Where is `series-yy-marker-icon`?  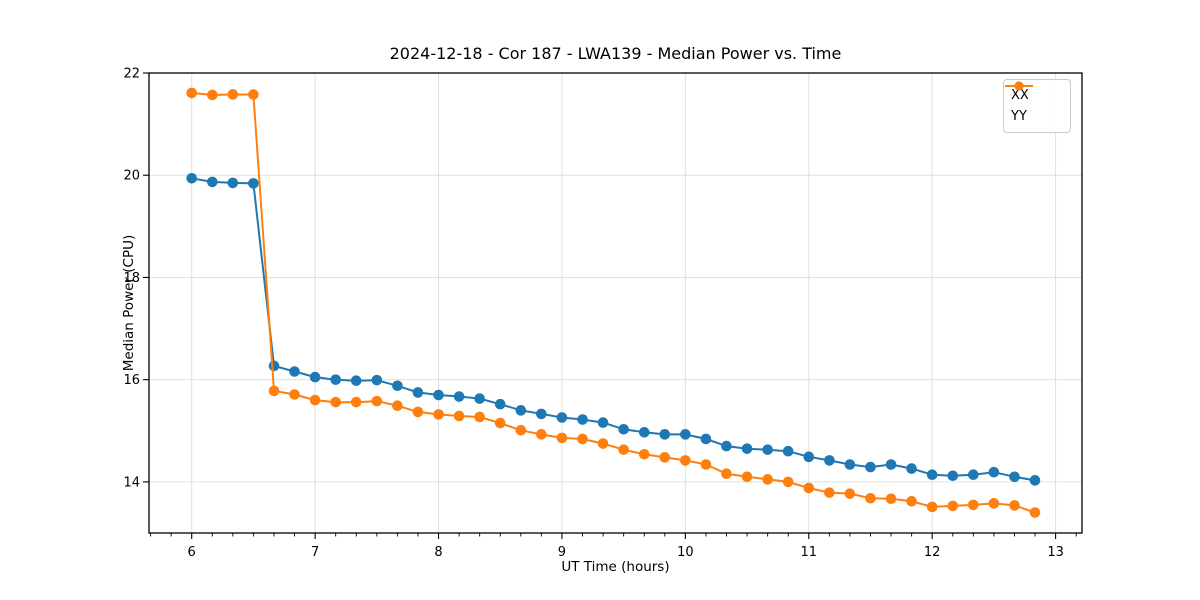
series-yy-marker-icon is located at coordinates (1019, 86).